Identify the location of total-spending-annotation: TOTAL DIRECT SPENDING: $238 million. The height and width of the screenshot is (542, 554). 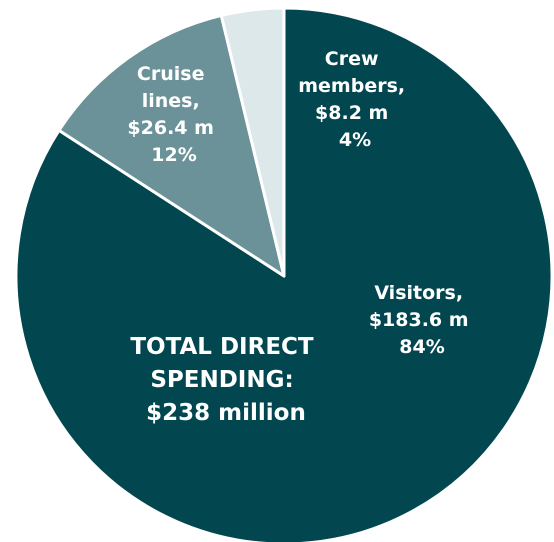
(225, 380).